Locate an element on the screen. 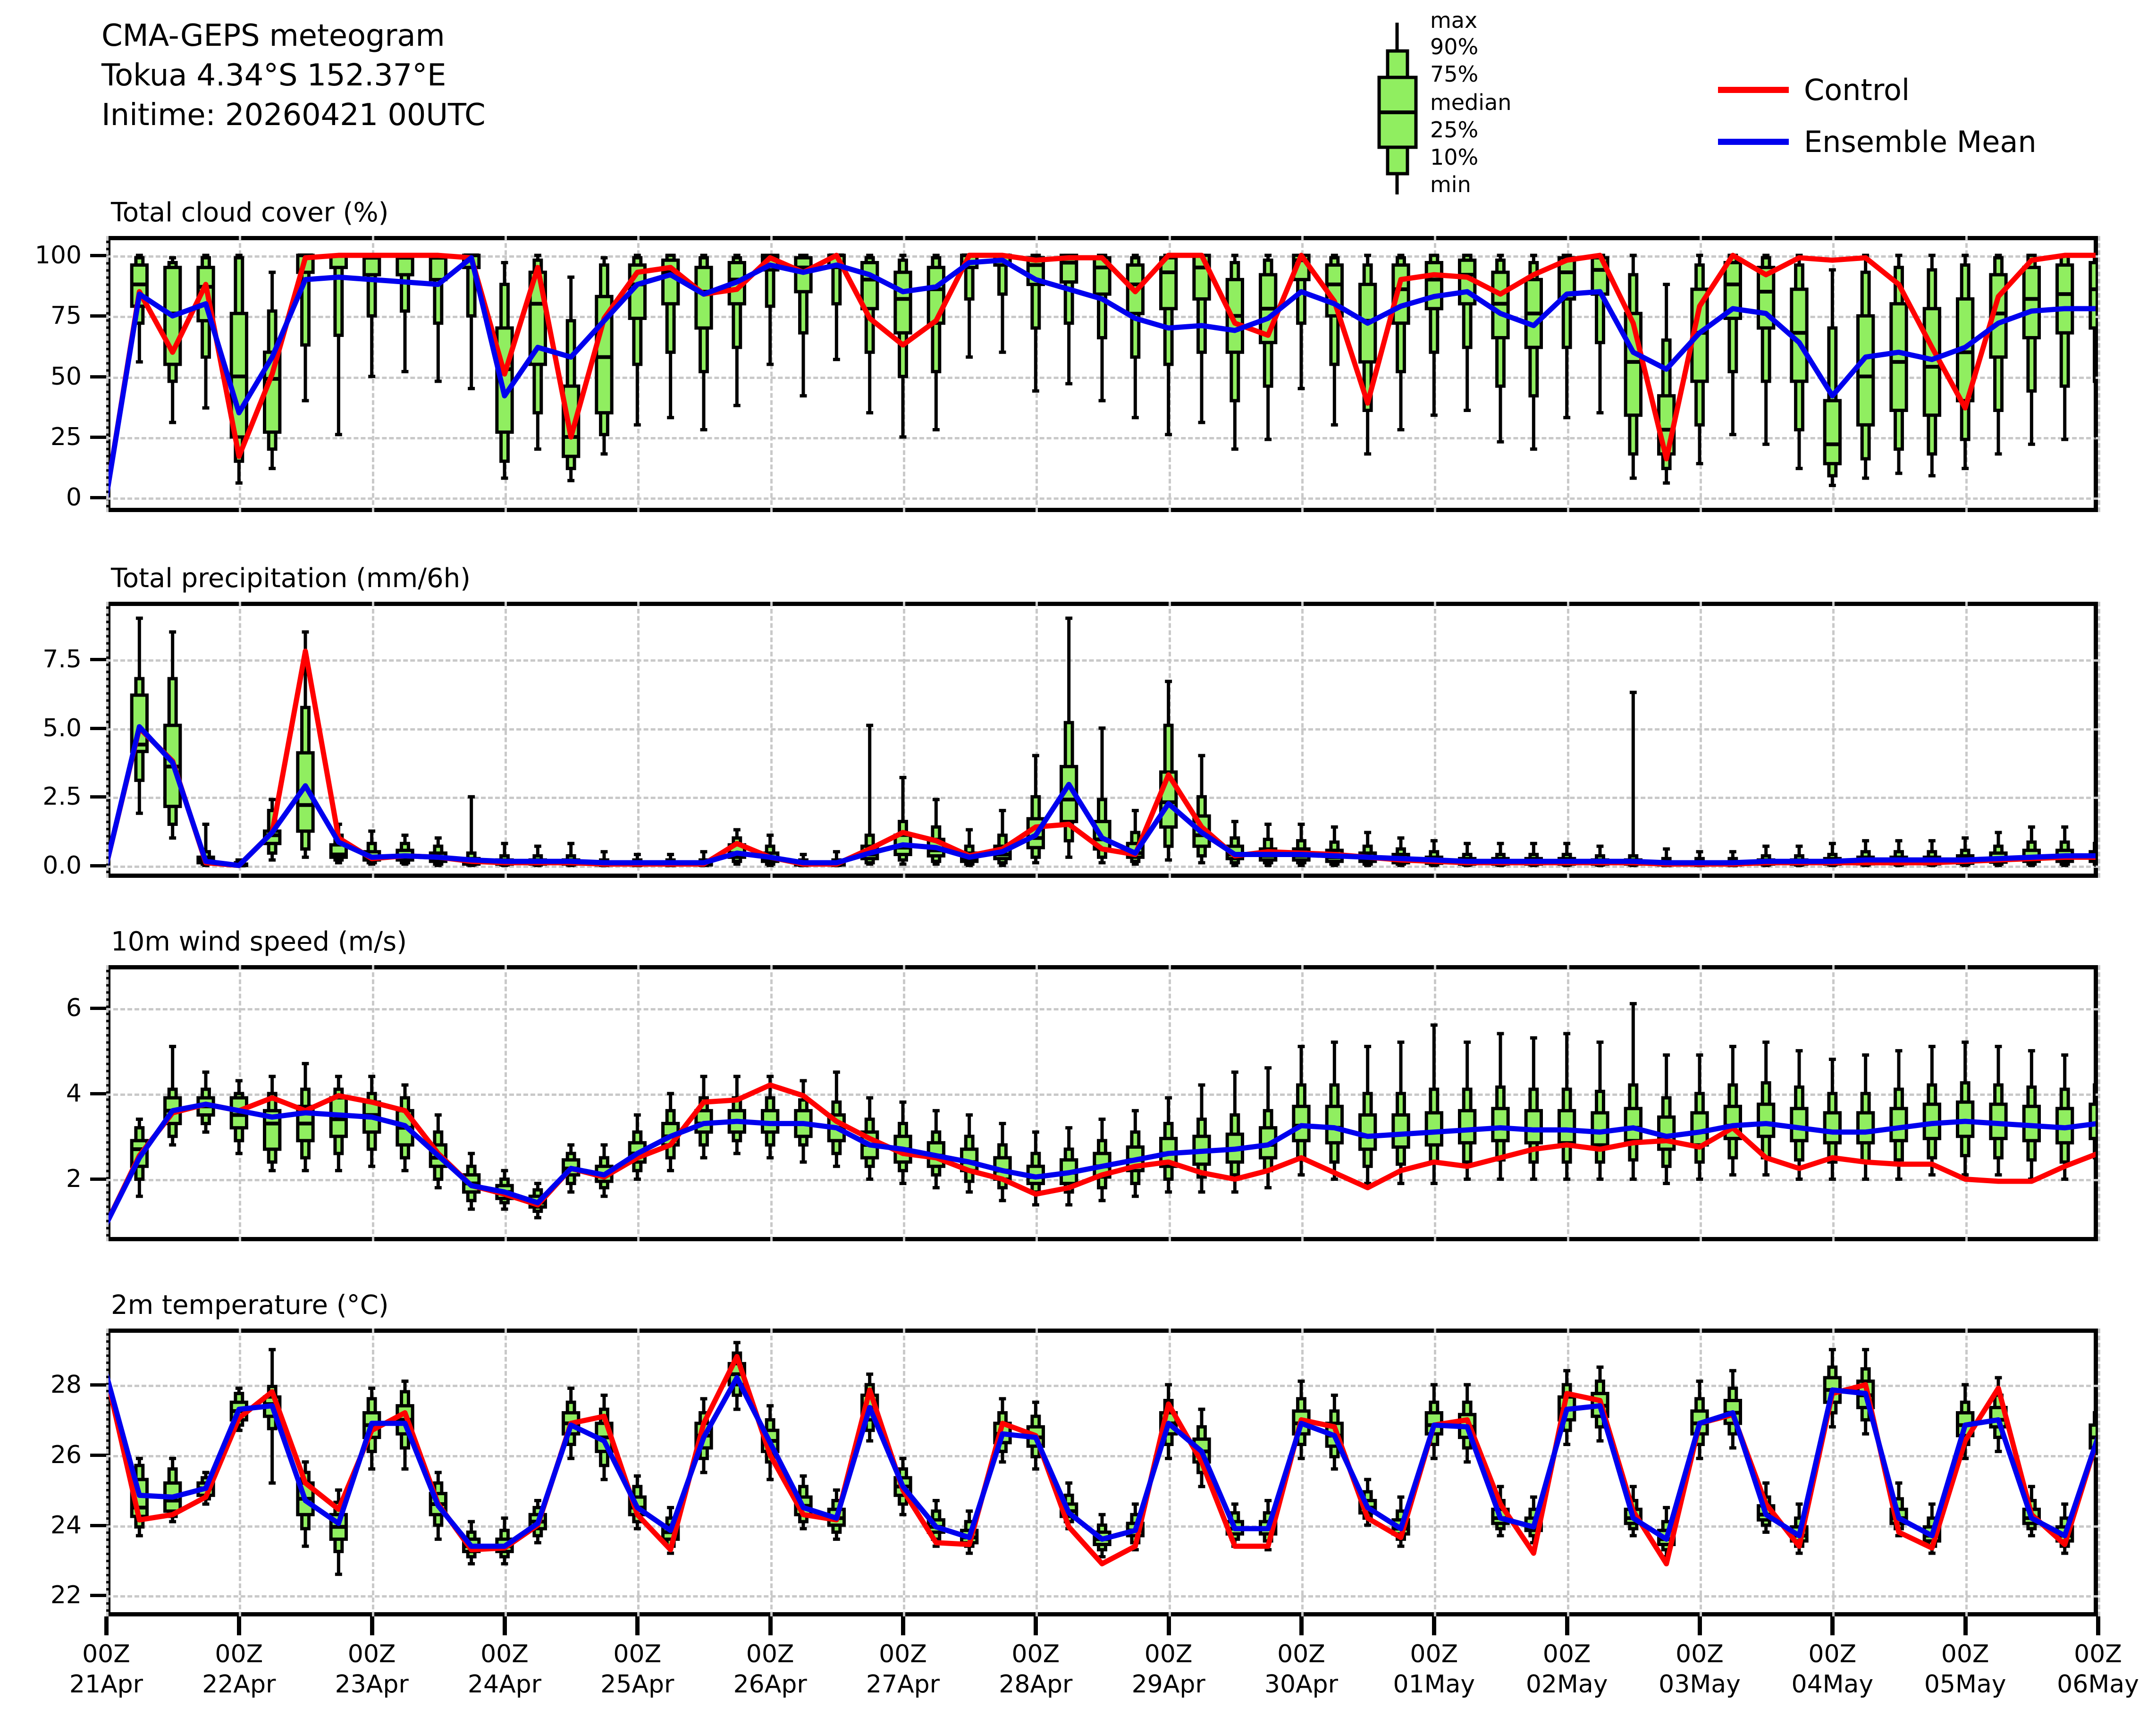  panel-title-3: 2m temperature (°C) is located at coordinates (250, 1305).